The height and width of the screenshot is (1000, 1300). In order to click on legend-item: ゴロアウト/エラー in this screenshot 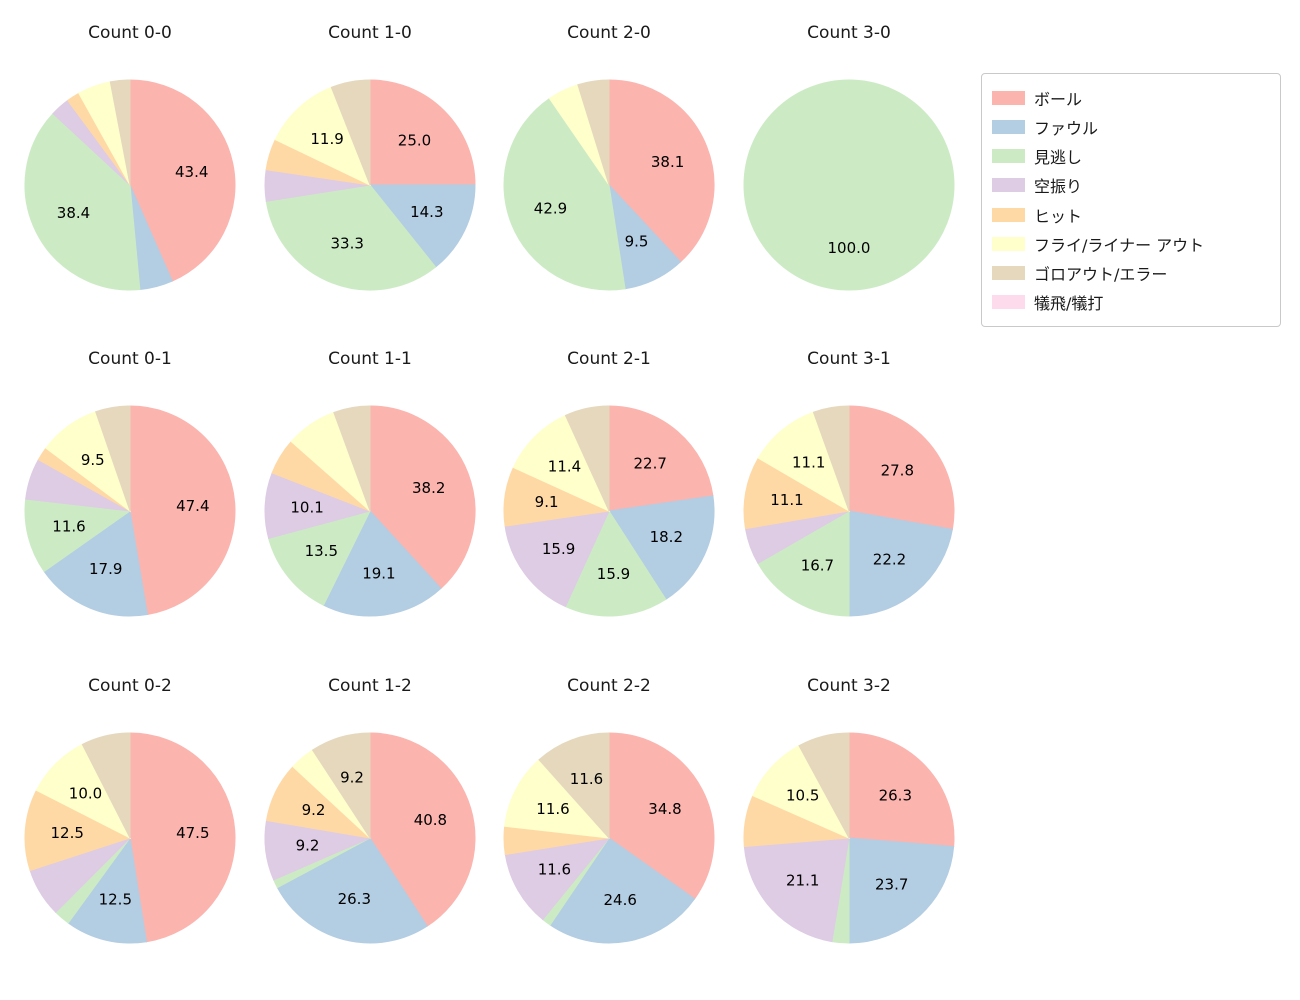, I will do `click(1132, 273)`.